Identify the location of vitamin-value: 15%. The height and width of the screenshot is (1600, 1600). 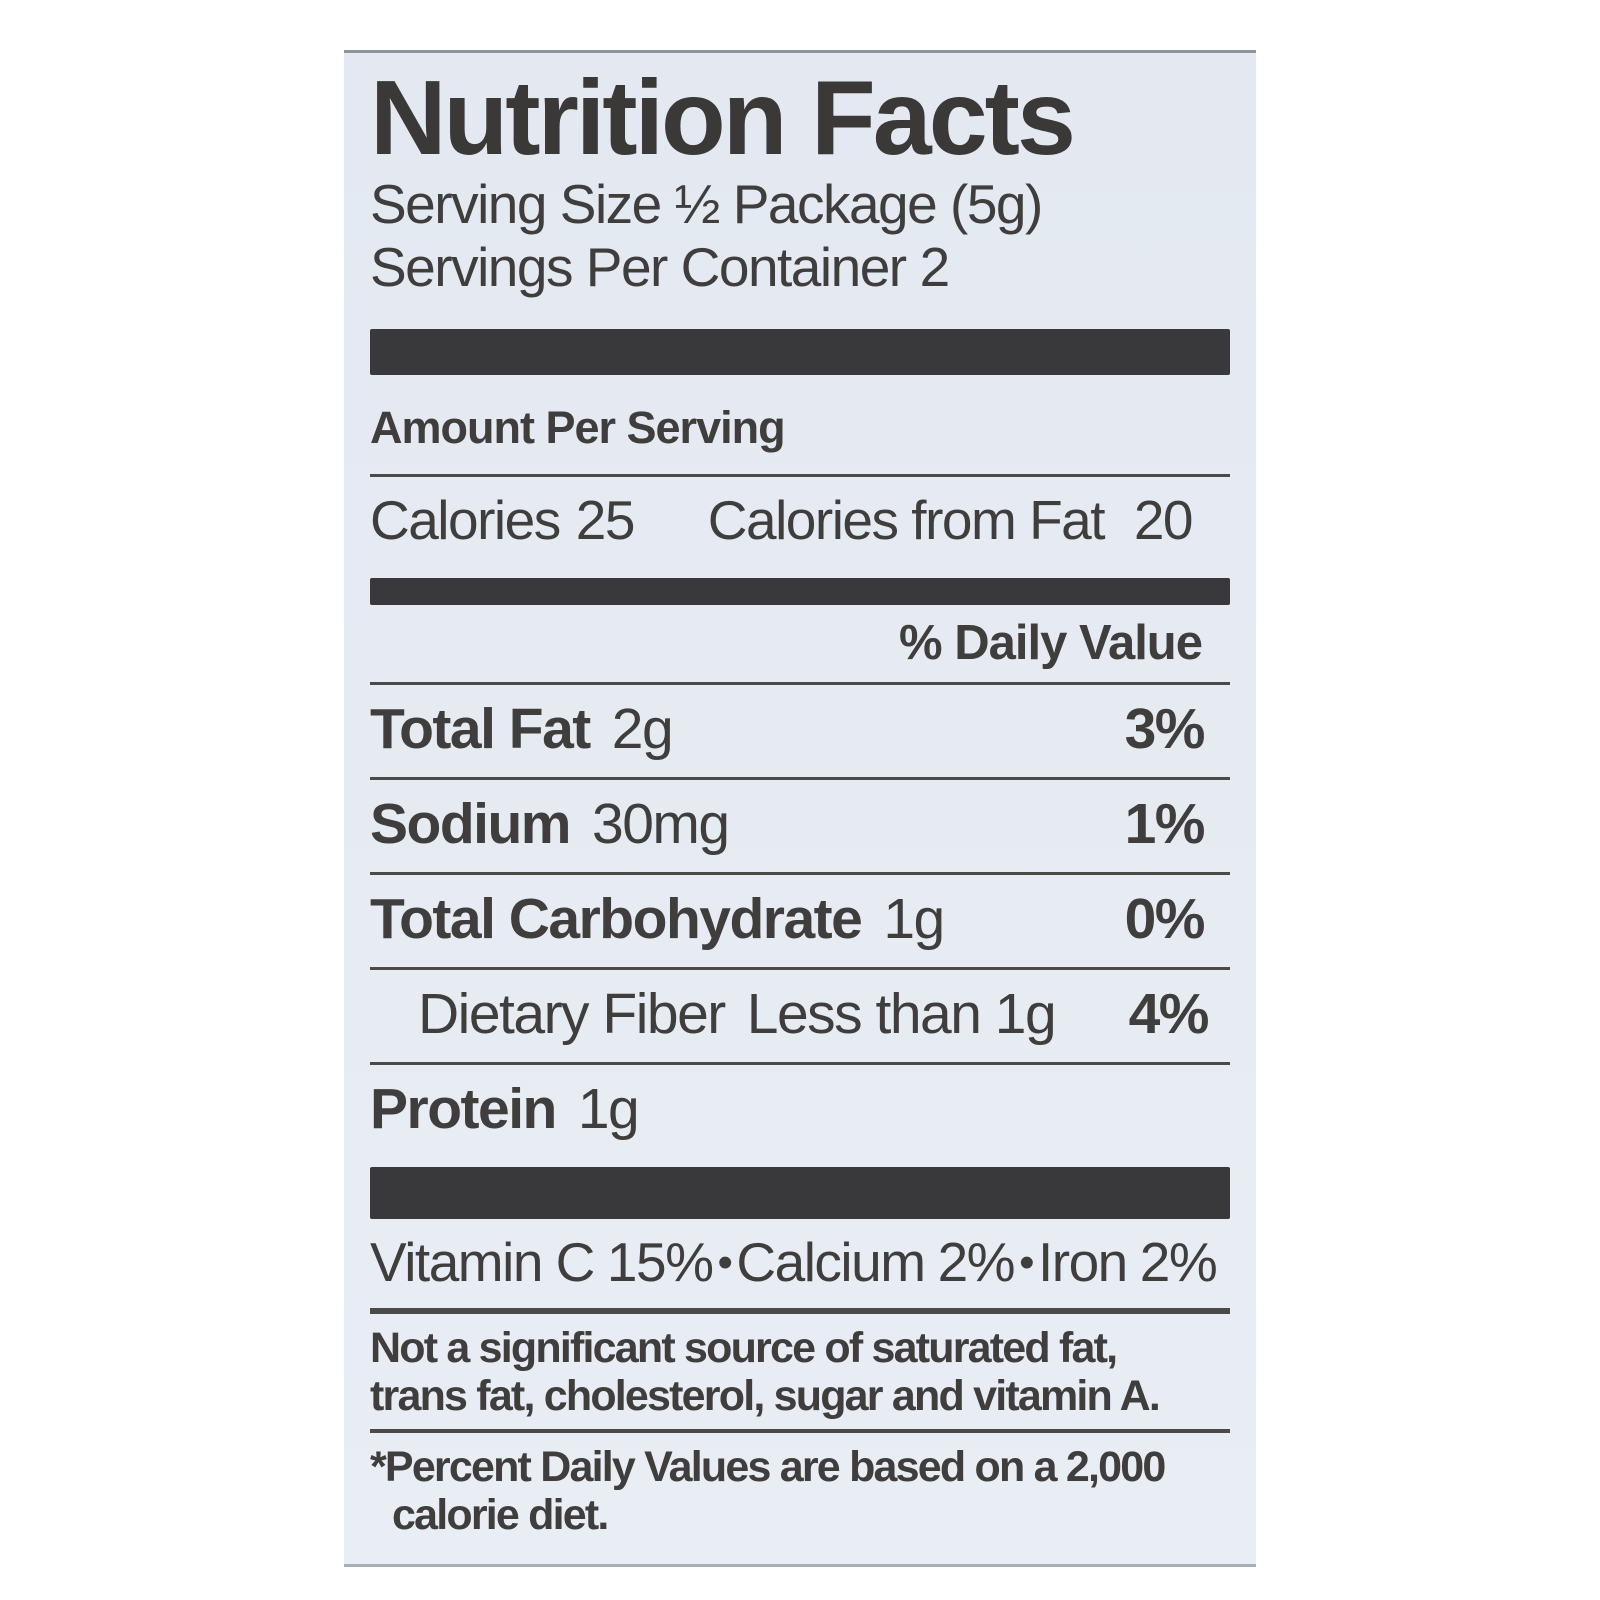
(660, 1261).